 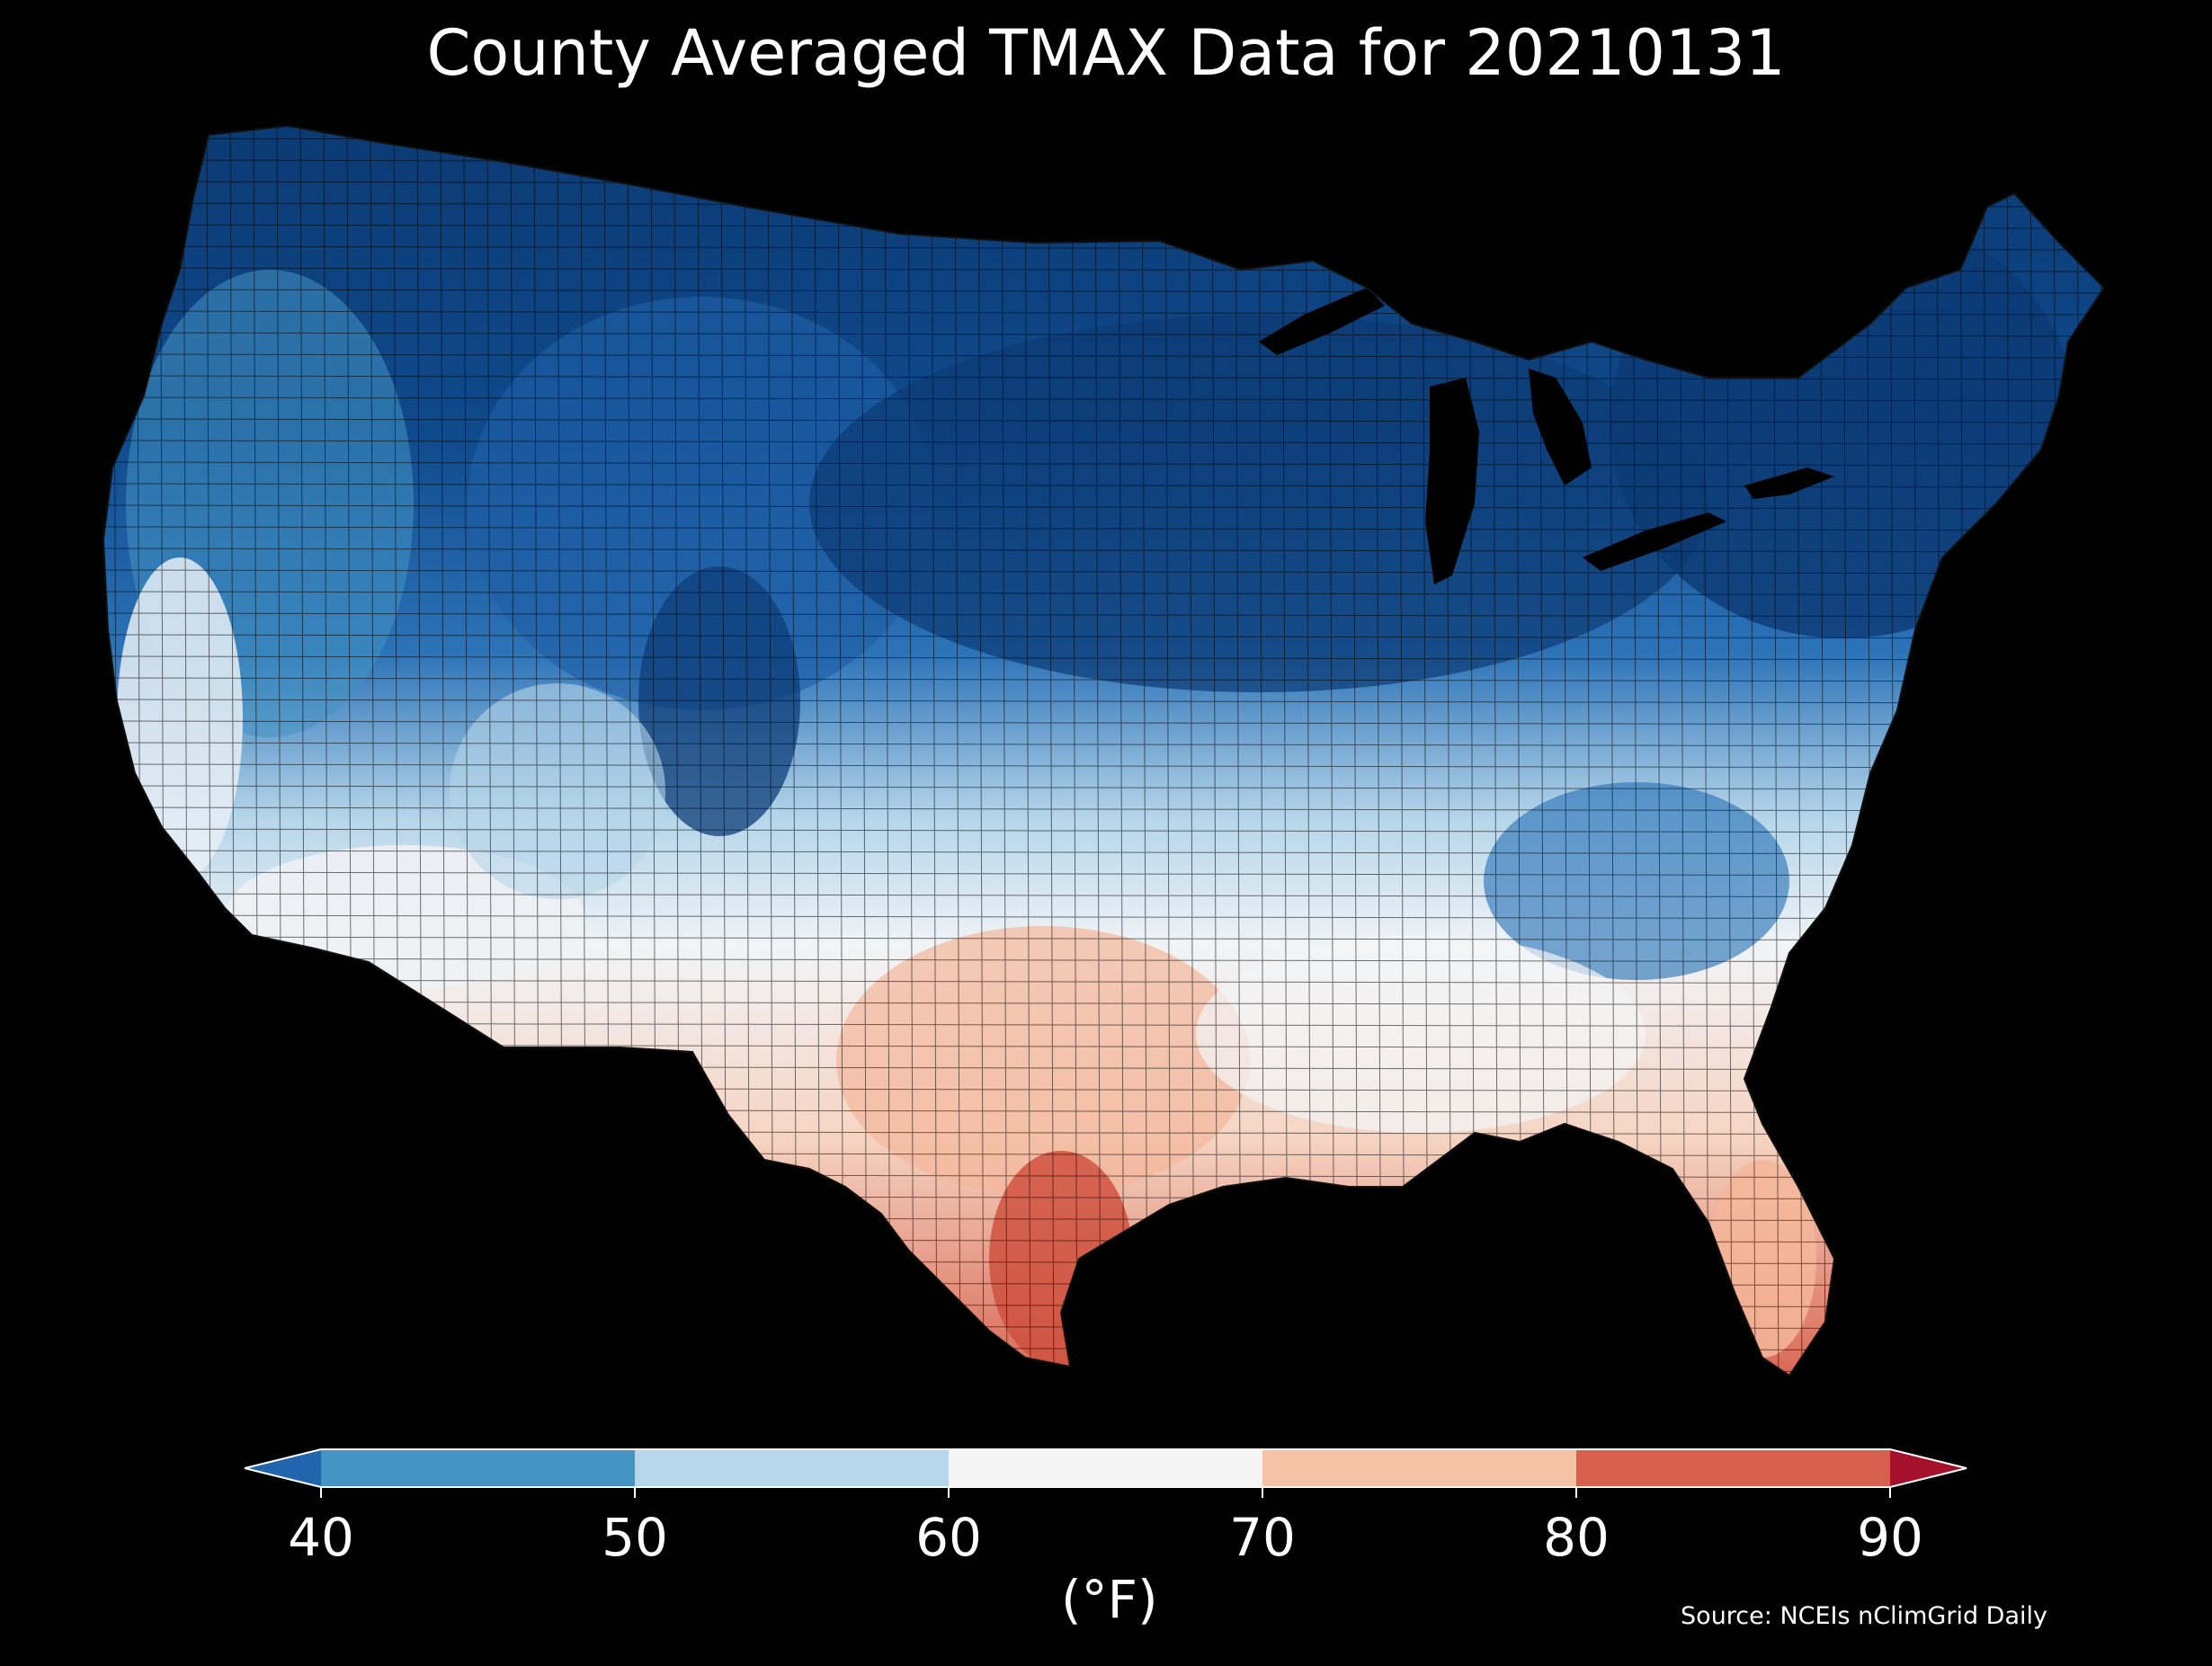 What do you see at coordinates (1928, 1468) in the screenshot?
I see `colorbar-extend-high` at bounding box center [1928, 1468].